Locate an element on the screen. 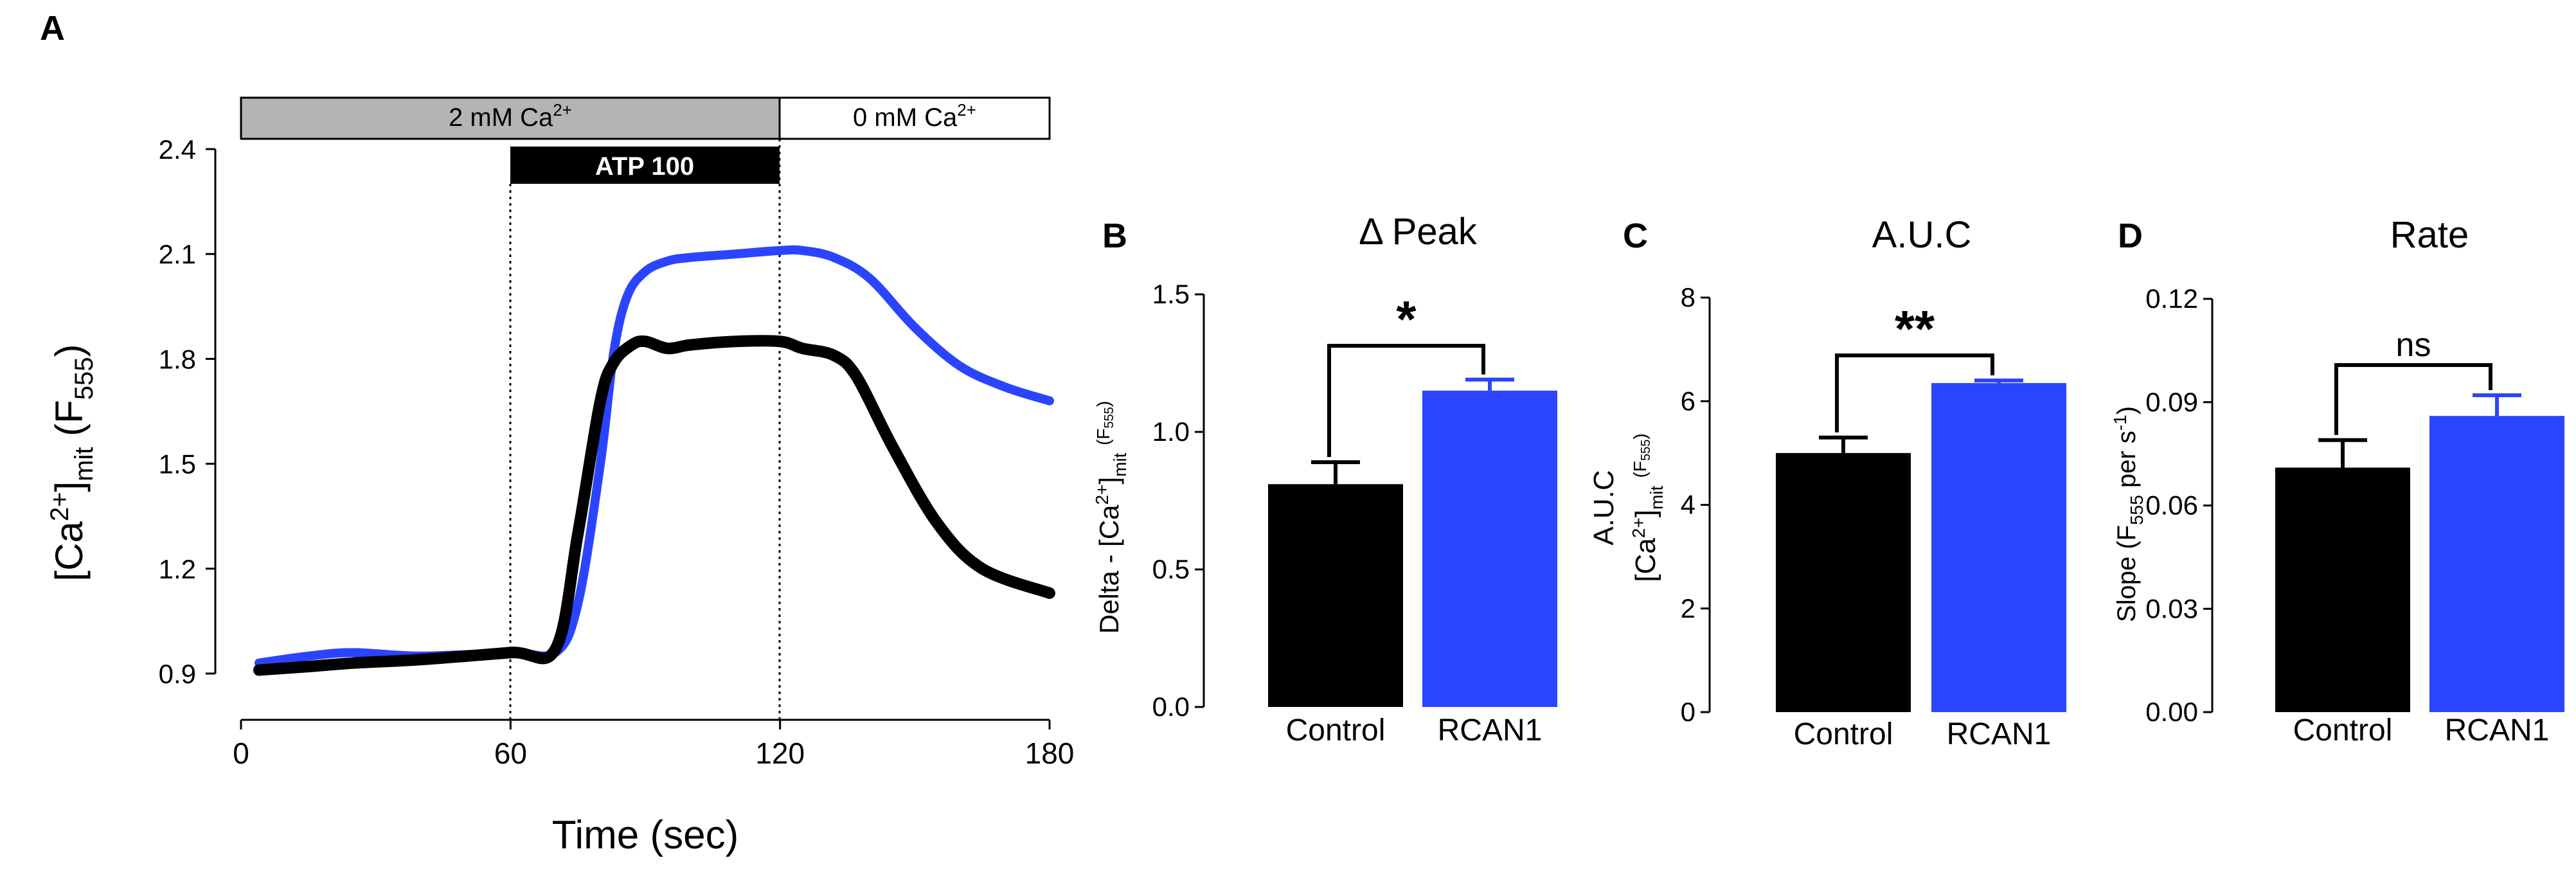 Image resolution: width=2576 pixels, height=876 pixels. condition-label-2mm: 2 mM Ca2+ is located at coordinates (510, 116).